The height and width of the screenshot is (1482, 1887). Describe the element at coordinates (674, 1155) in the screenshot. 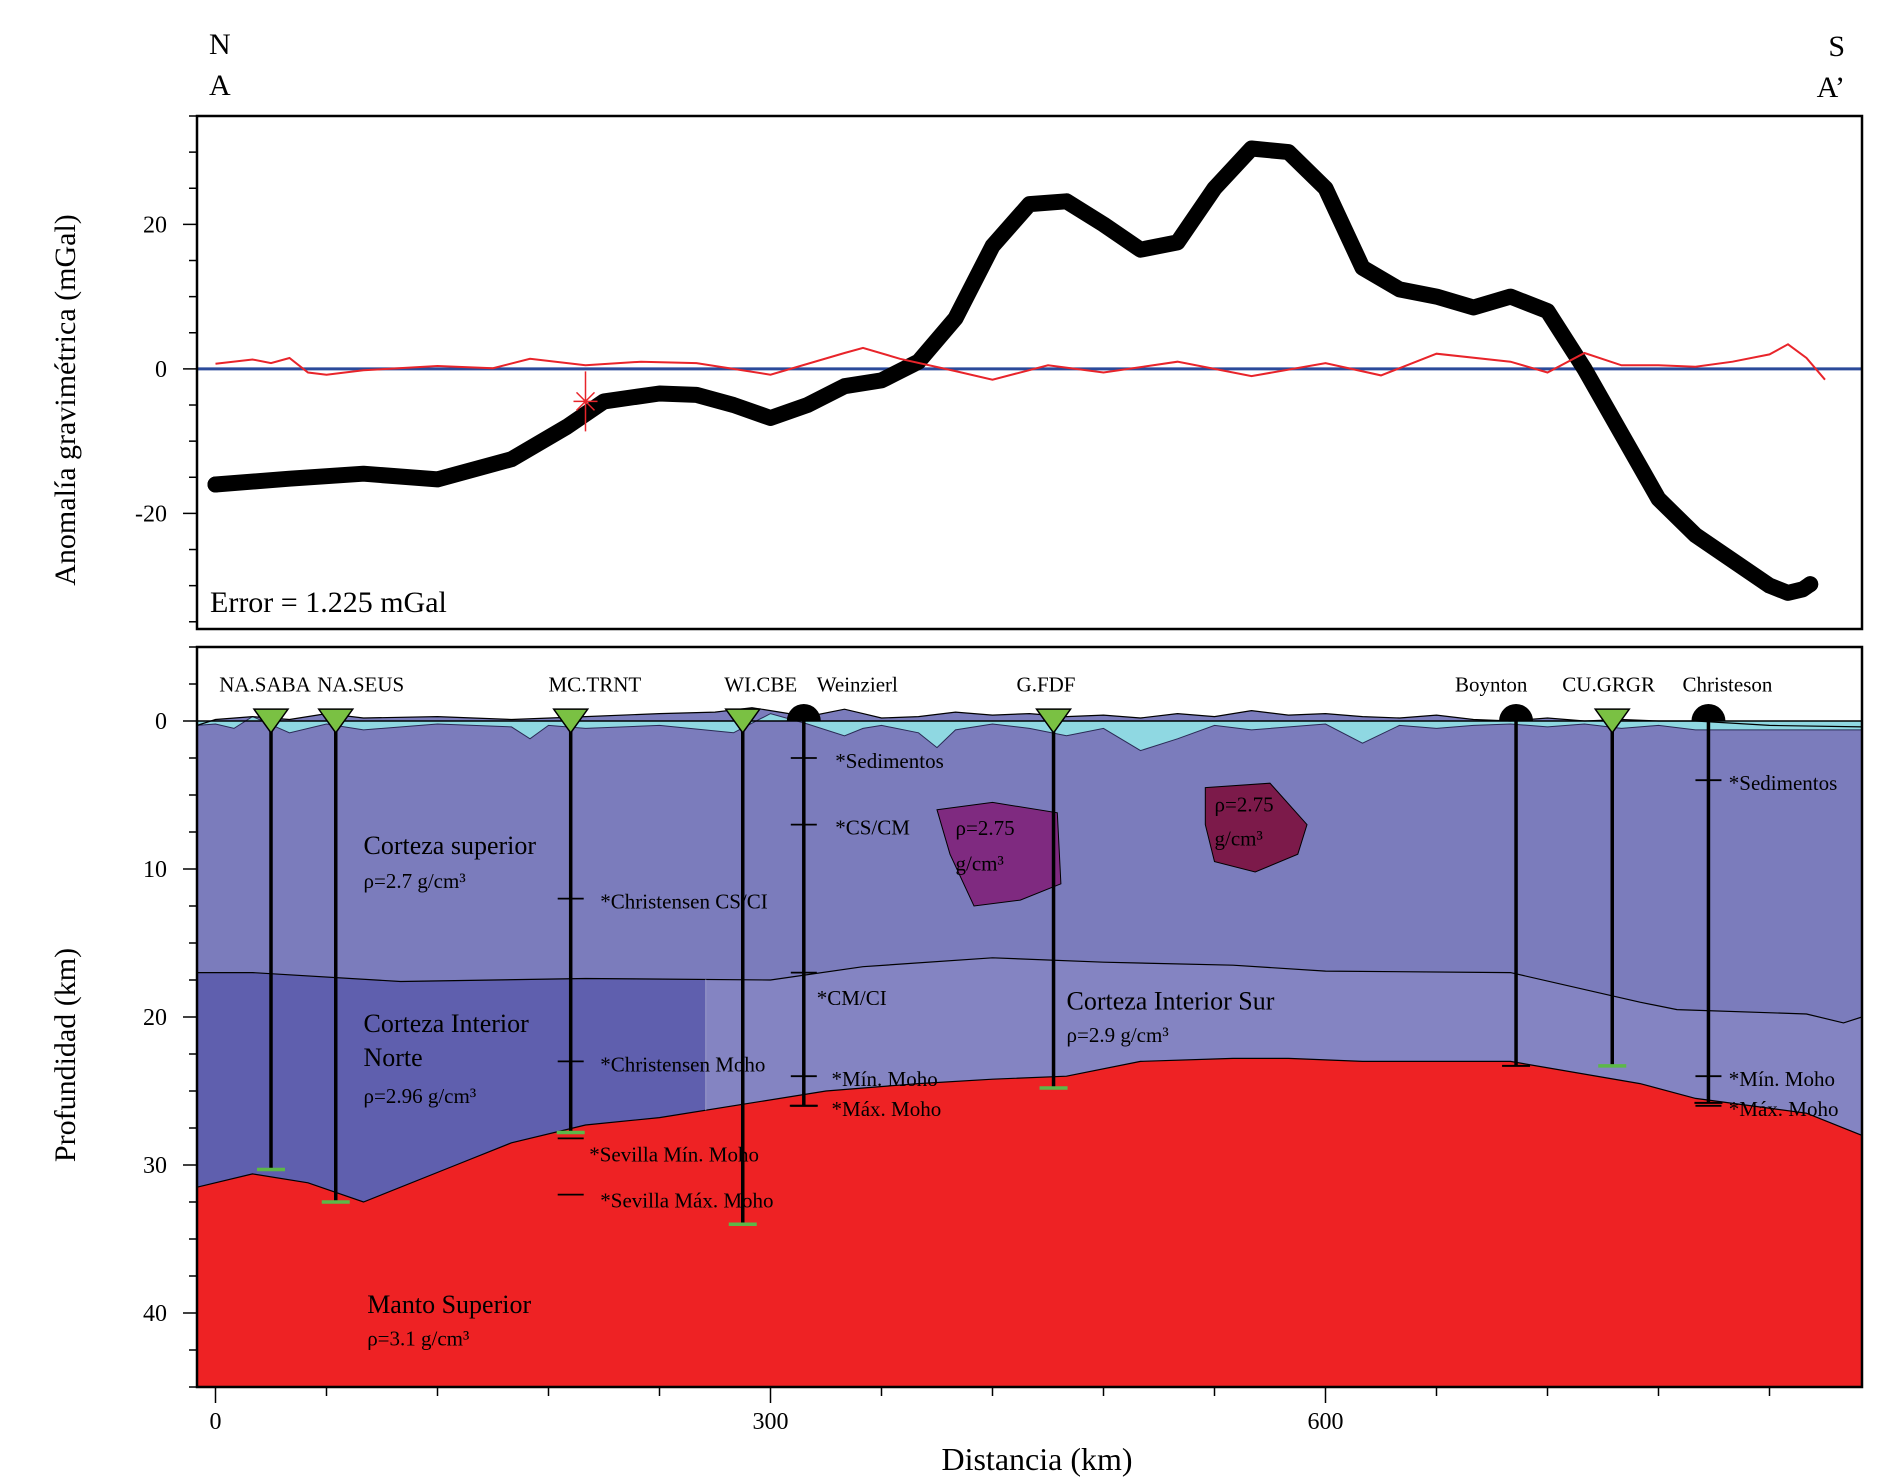

I see `depth-mark-label: *Sevilla Mín. Moho` at that location.